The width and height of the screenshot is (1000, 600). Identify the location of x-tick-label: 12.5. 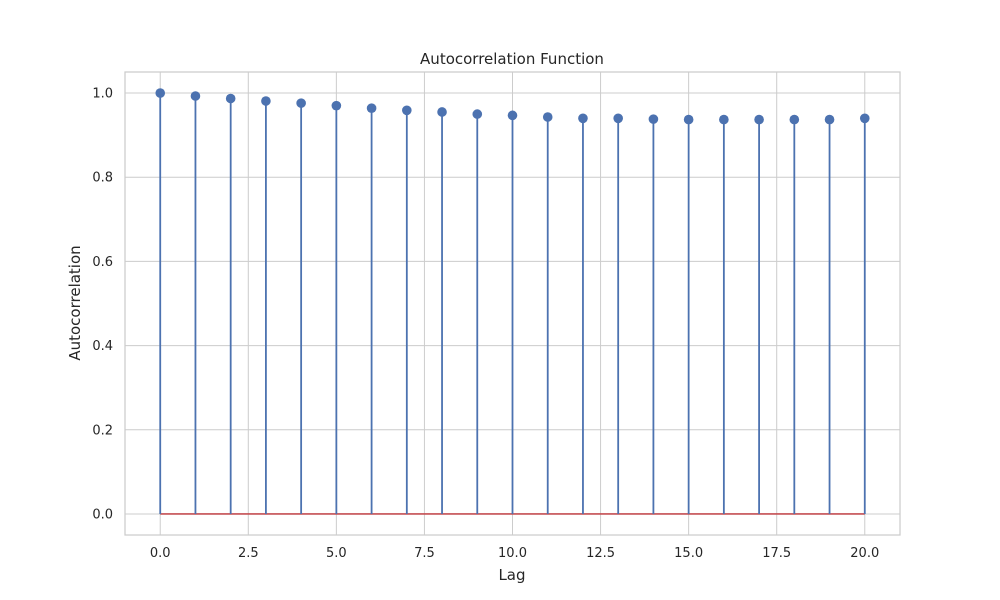
(600, 553).